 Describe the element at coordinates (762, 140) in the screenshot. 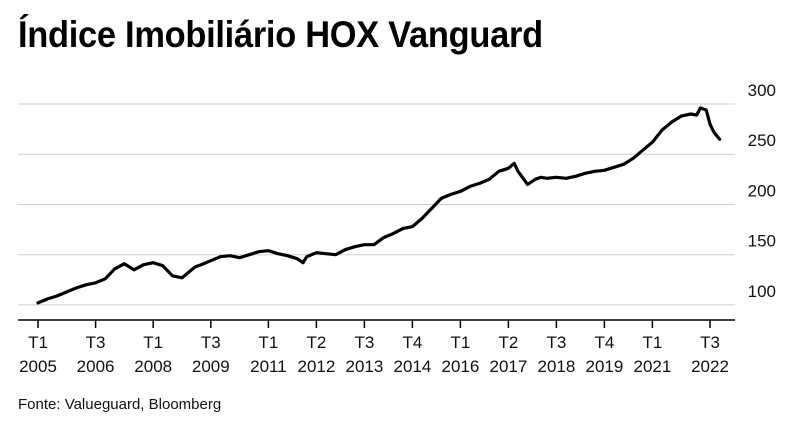

I see `y-tick-label: 250` at that location.